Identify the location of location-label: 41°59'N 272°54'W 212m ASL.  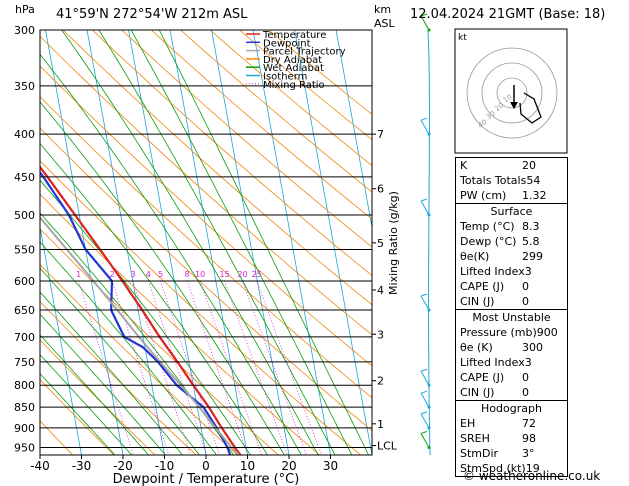
(152, 14).